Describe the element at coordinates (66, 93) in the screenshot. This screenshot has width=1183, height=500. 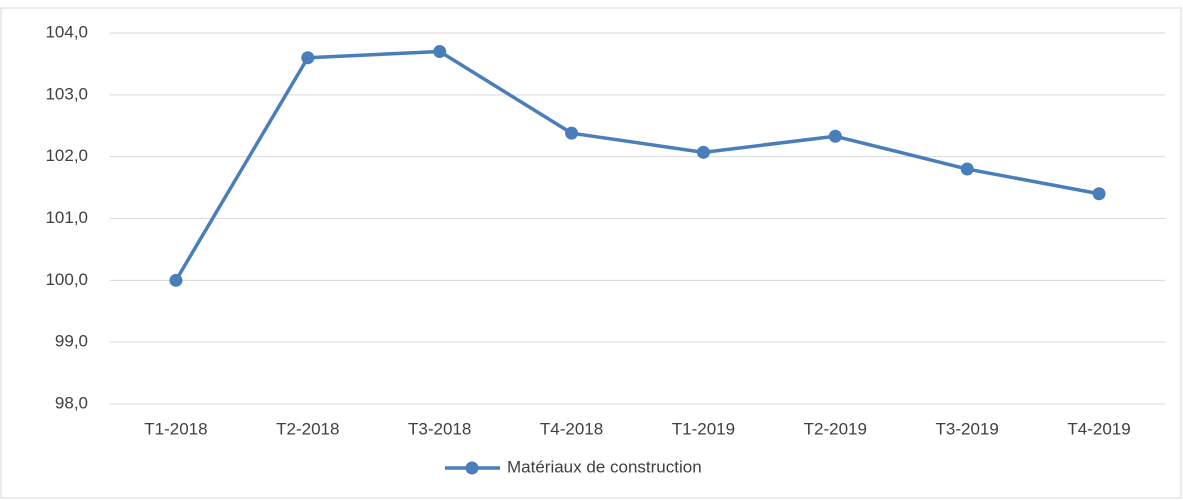
I see `y-tick-label: 103,0` at that location.